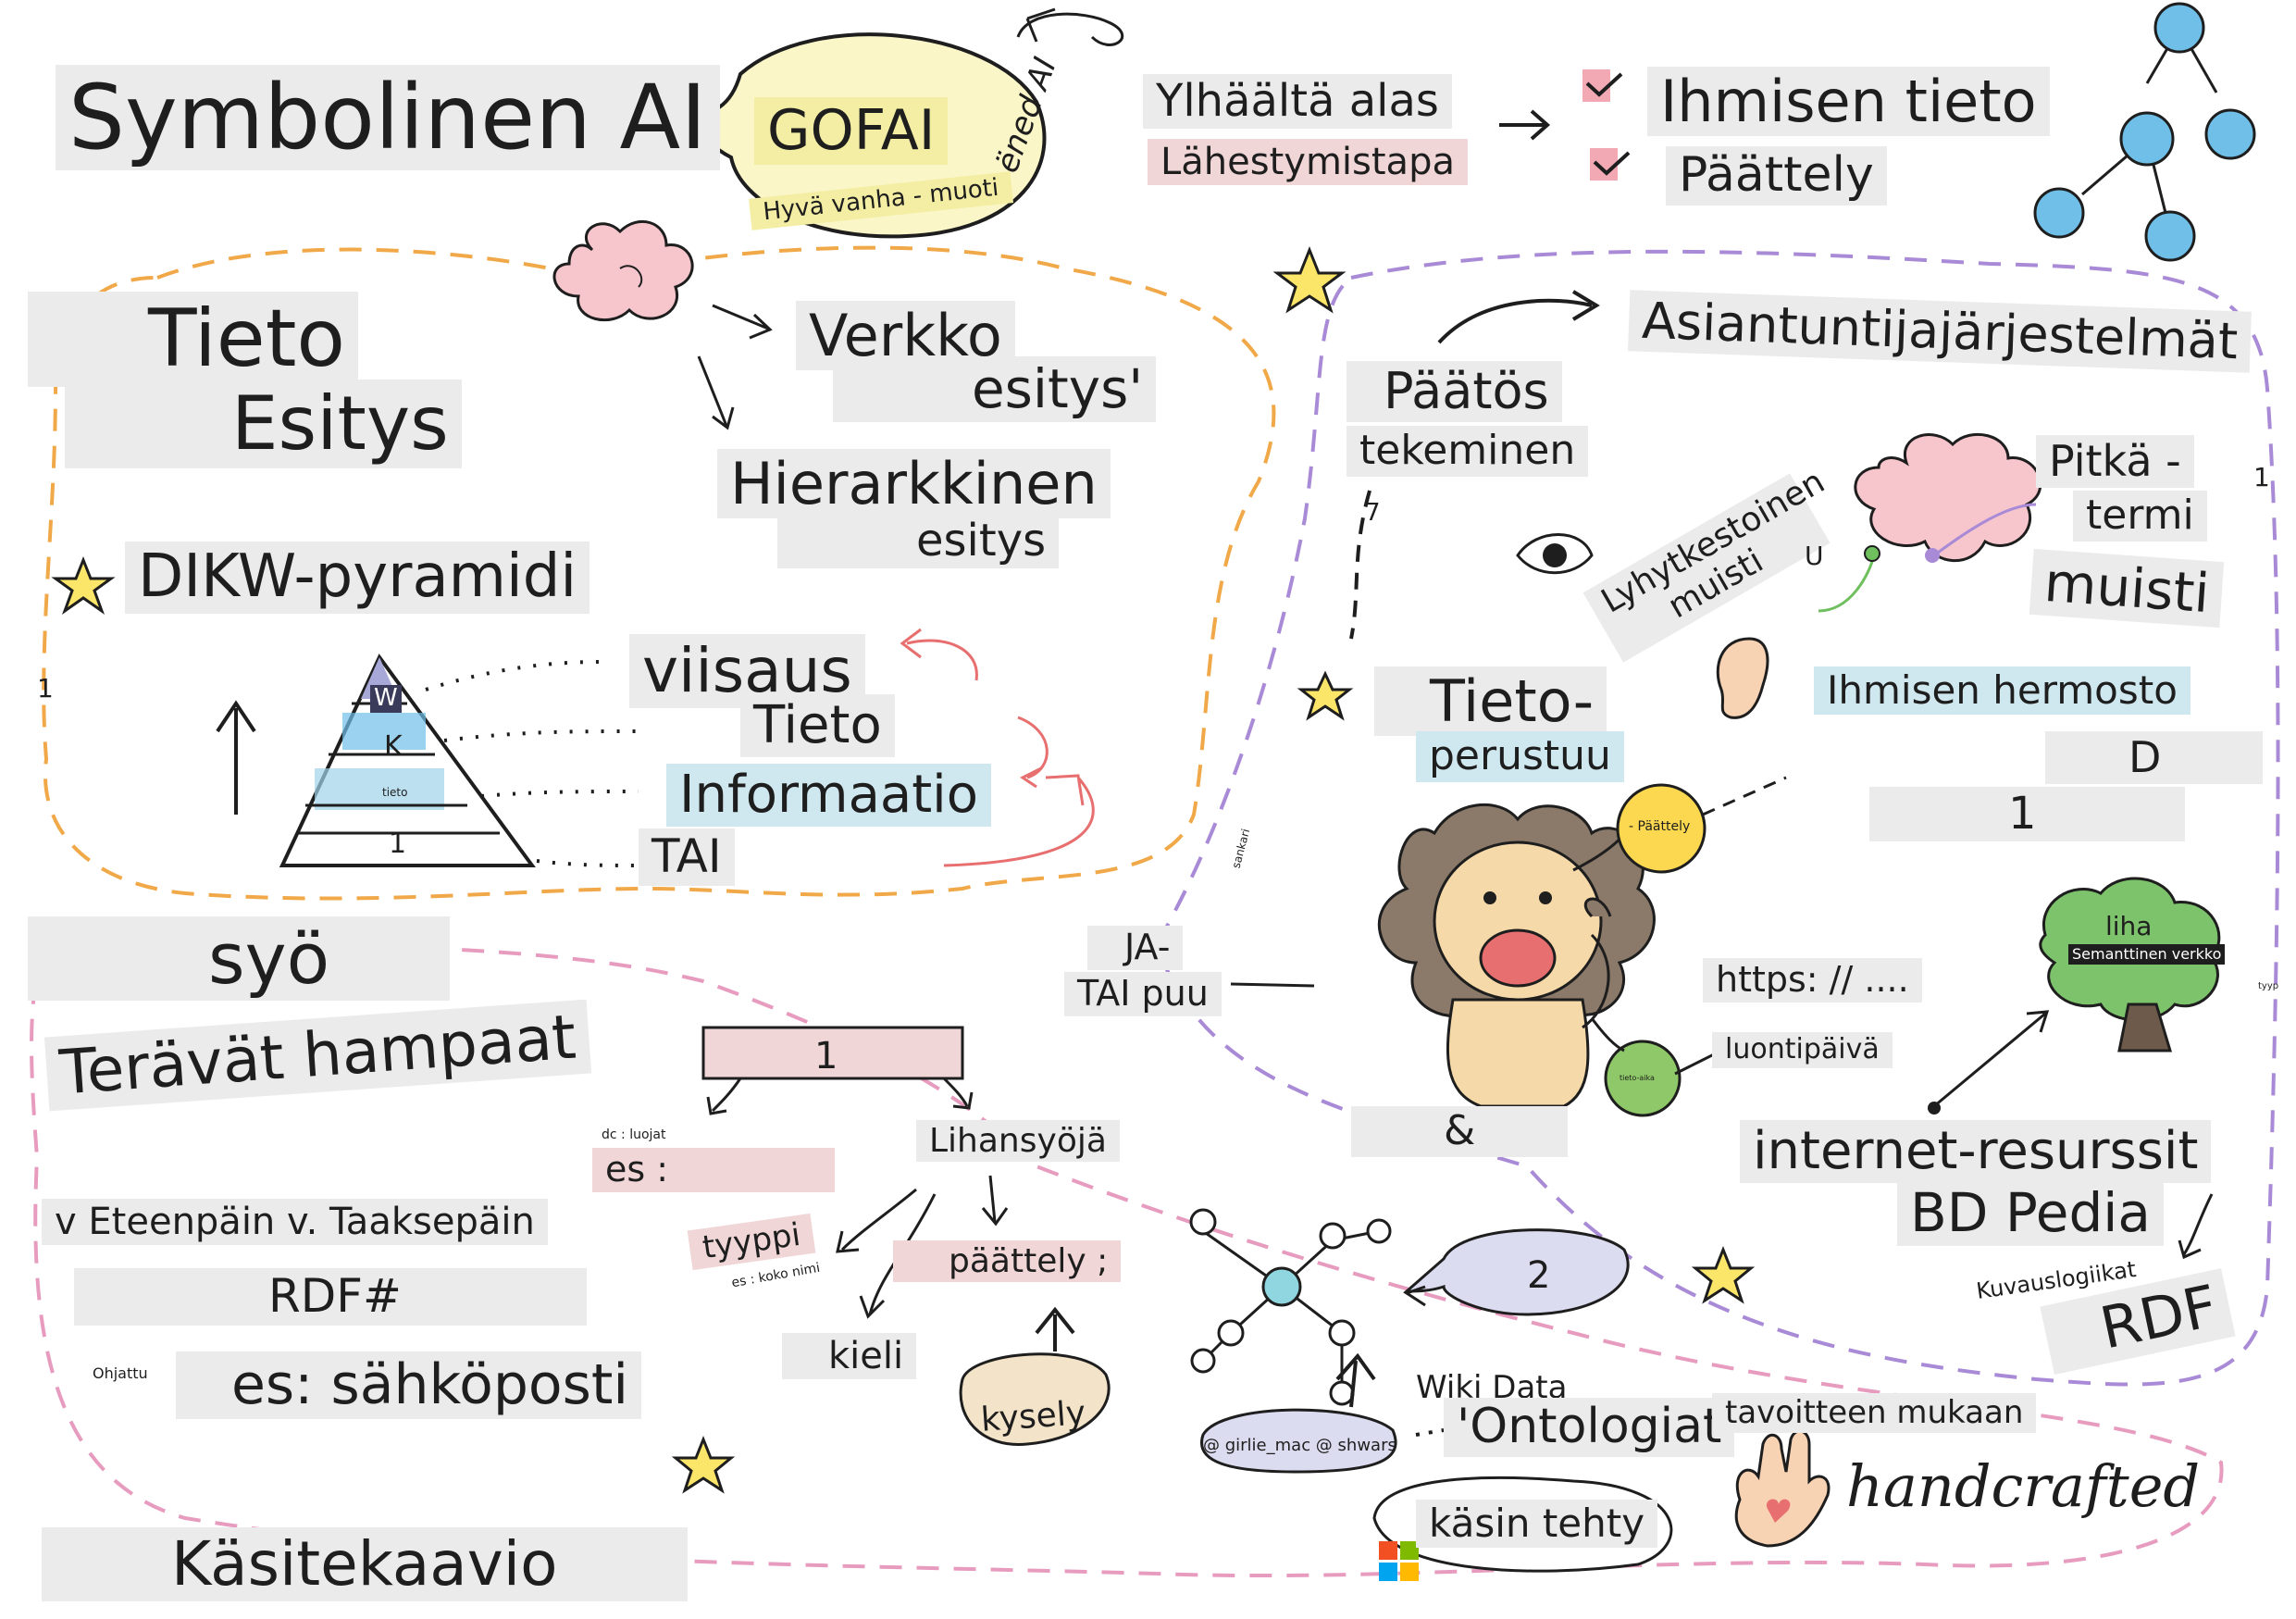 The image size is (2296, 1619). What do you see at coordinates (1308, 162) in the screenshot?
I see `top-down-line2: Lähestymistapa` at bounding box center [1308, 162].